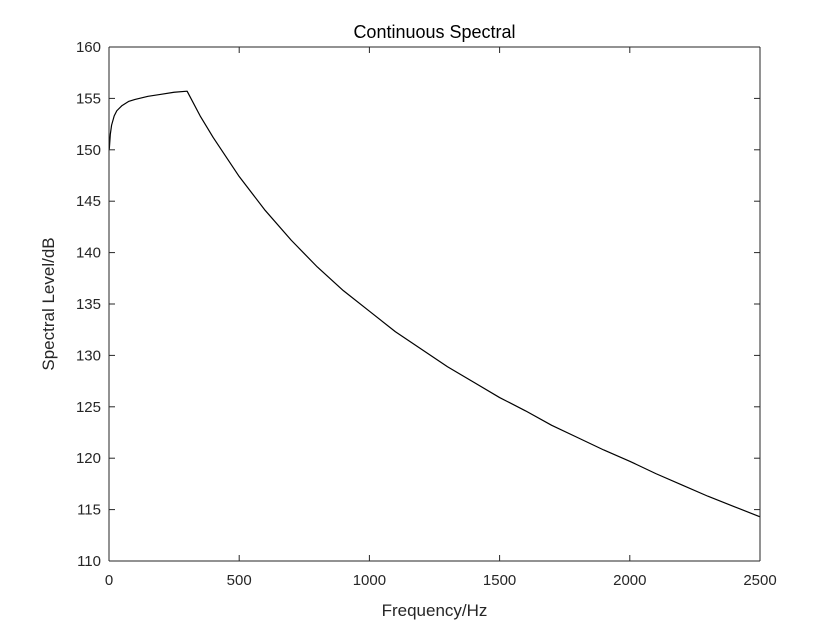 The height and width of the screenshot is (635, 840). I want to click on y-tick-label: 130, so click(88, 355).